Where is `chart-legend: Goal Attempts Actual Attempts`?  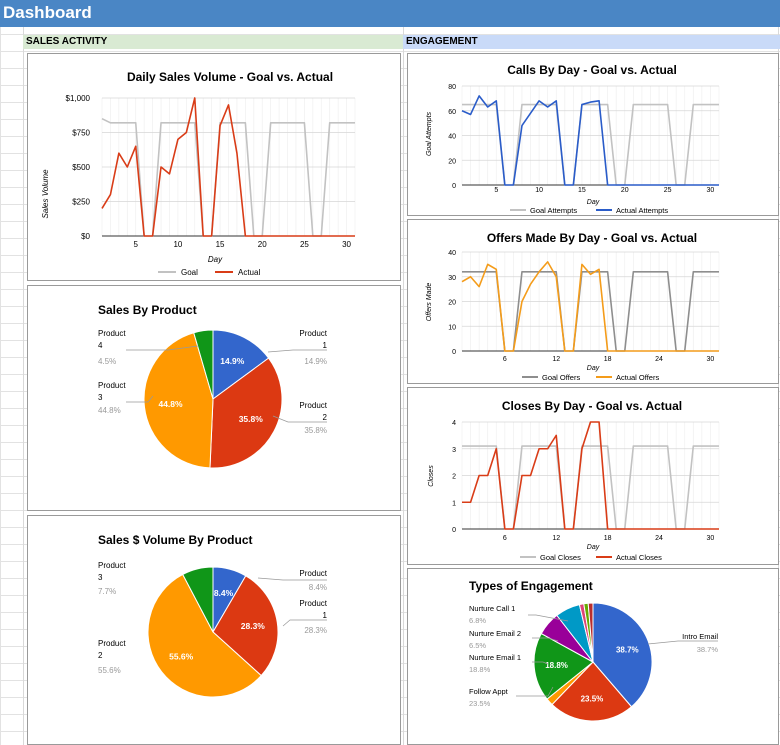
chart-legend: Goal Attempts Actual Attempts is located at coordinates (589, 210).